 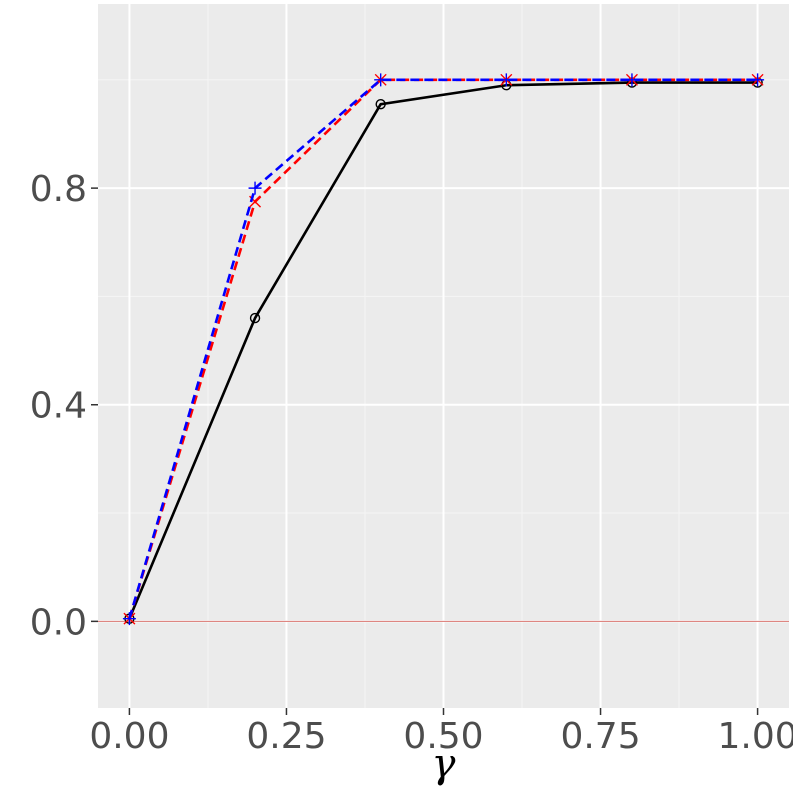 What do you see at coordinates (600, 736) in the screenshot?
I see `x-tick-label: 0.75` at bounding box center [600, 736].